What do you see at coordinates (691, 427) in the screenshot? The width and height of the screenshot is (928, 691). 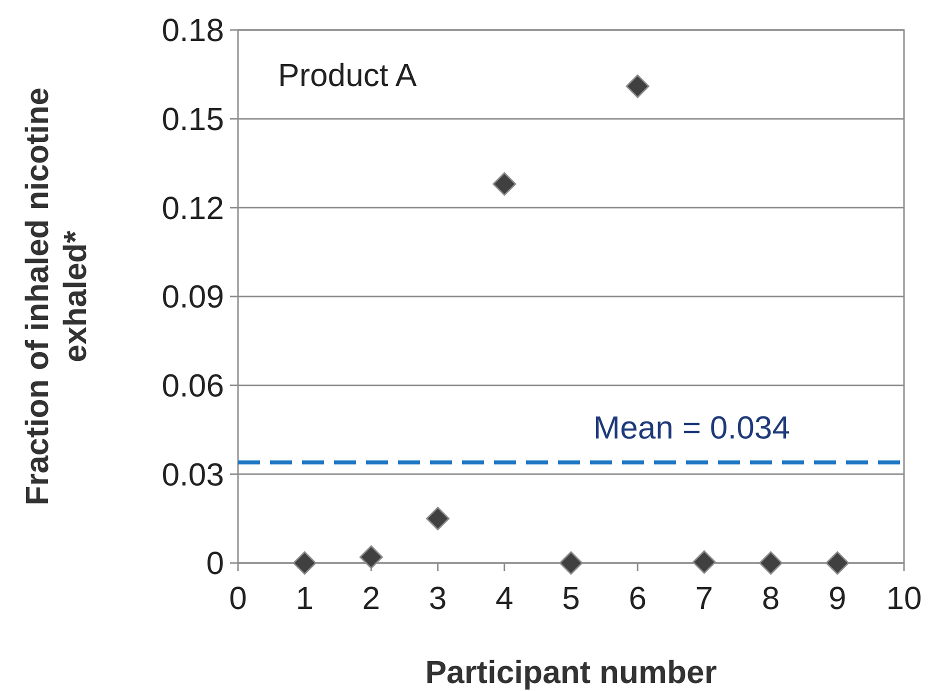 I see `ref-line-label: Mean = 0.034` at bounding box center [691, 427].